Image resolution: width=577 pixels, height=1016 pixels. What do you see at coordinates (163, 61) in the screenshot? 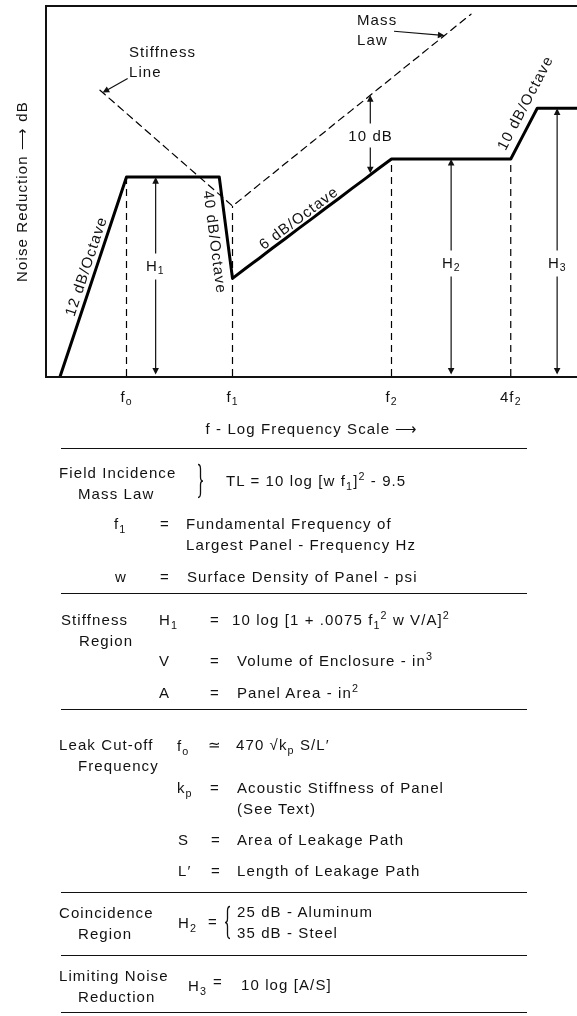
I see `annotation: Stiffness Line` at bounding box center [163, 61].